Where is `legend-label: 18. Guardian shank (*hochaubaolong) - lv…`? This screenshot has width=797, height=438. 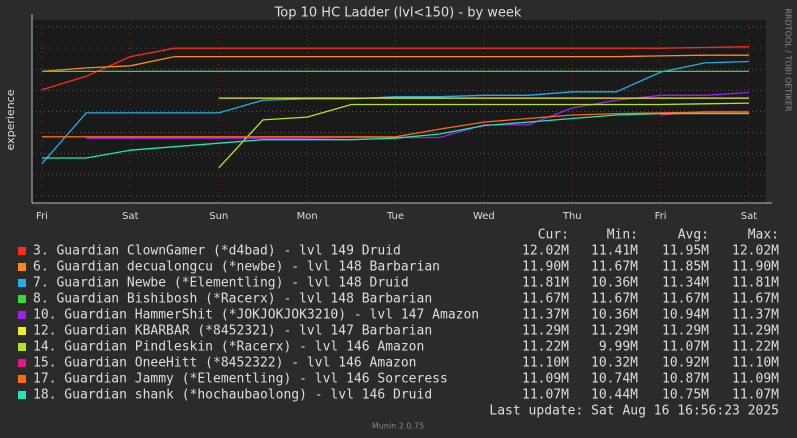 legend-label: 18. Guardian shank (*hochaubaolong) - lv… is located at coordinates (232, 395).